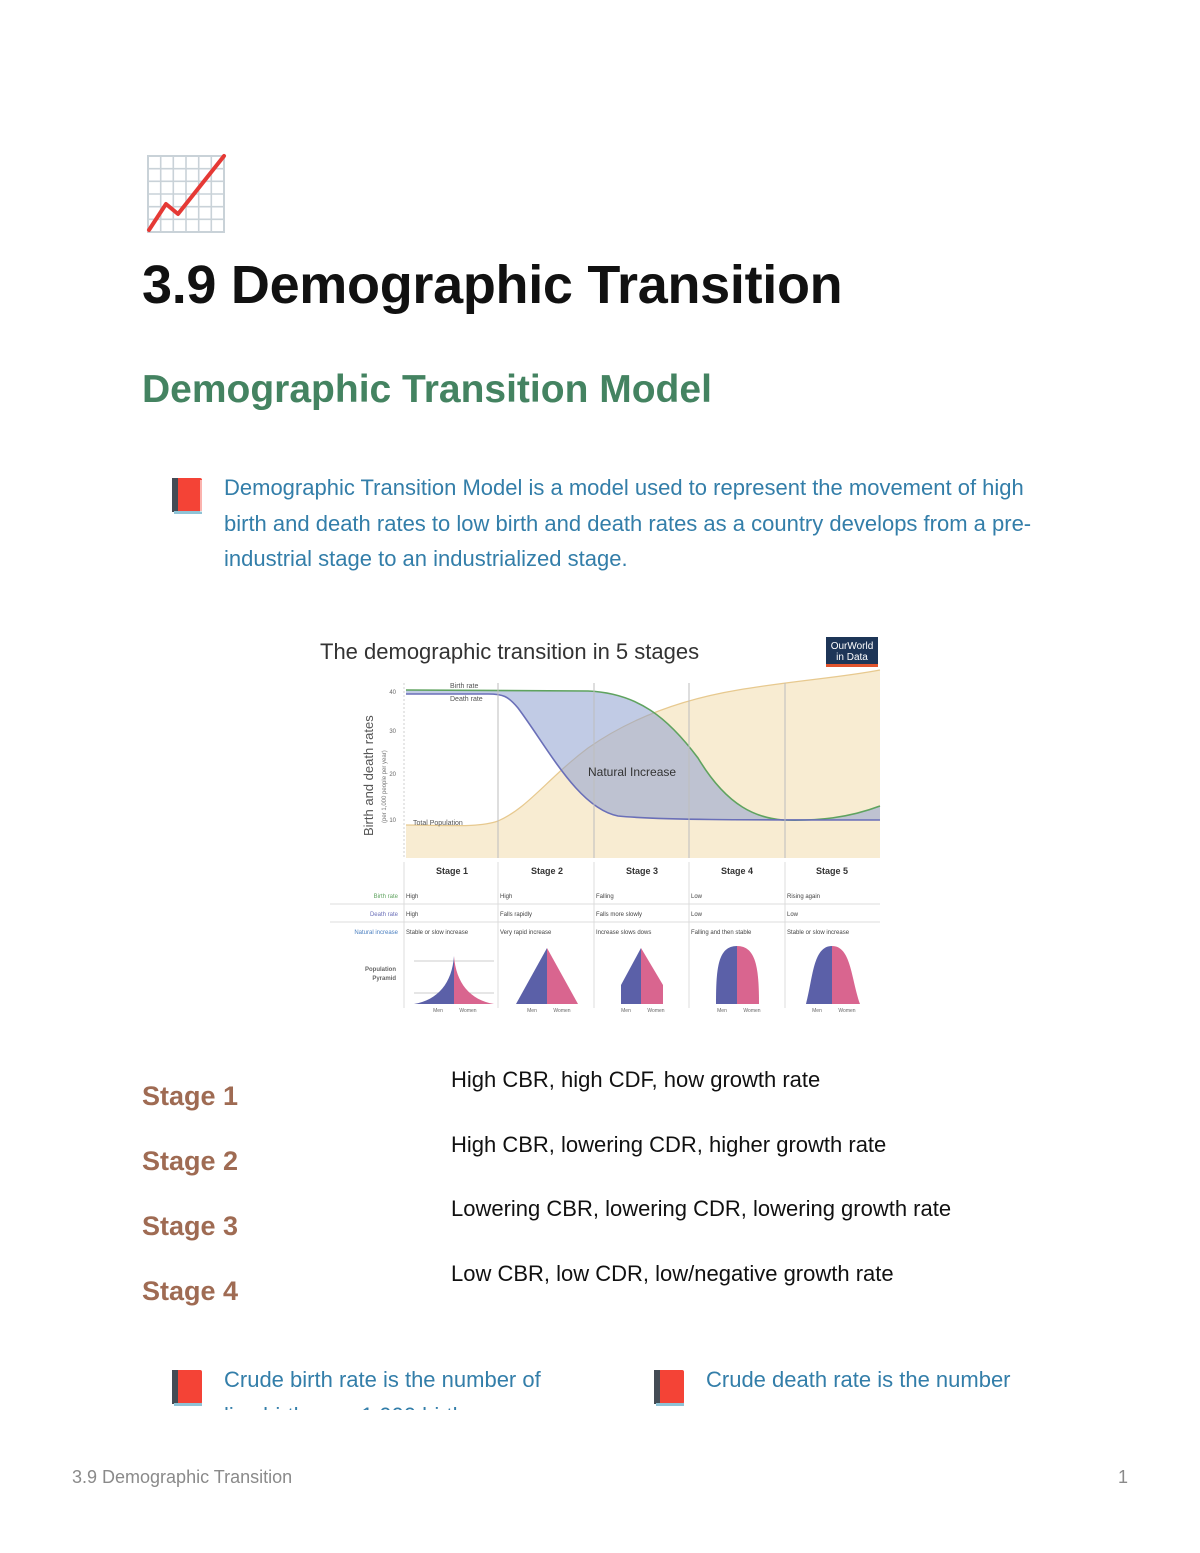 The image size is (1200, 1553). Describe the element at coordinates (642, 871) in the screenshot. I see `svg-text: Stage 3` at that location.